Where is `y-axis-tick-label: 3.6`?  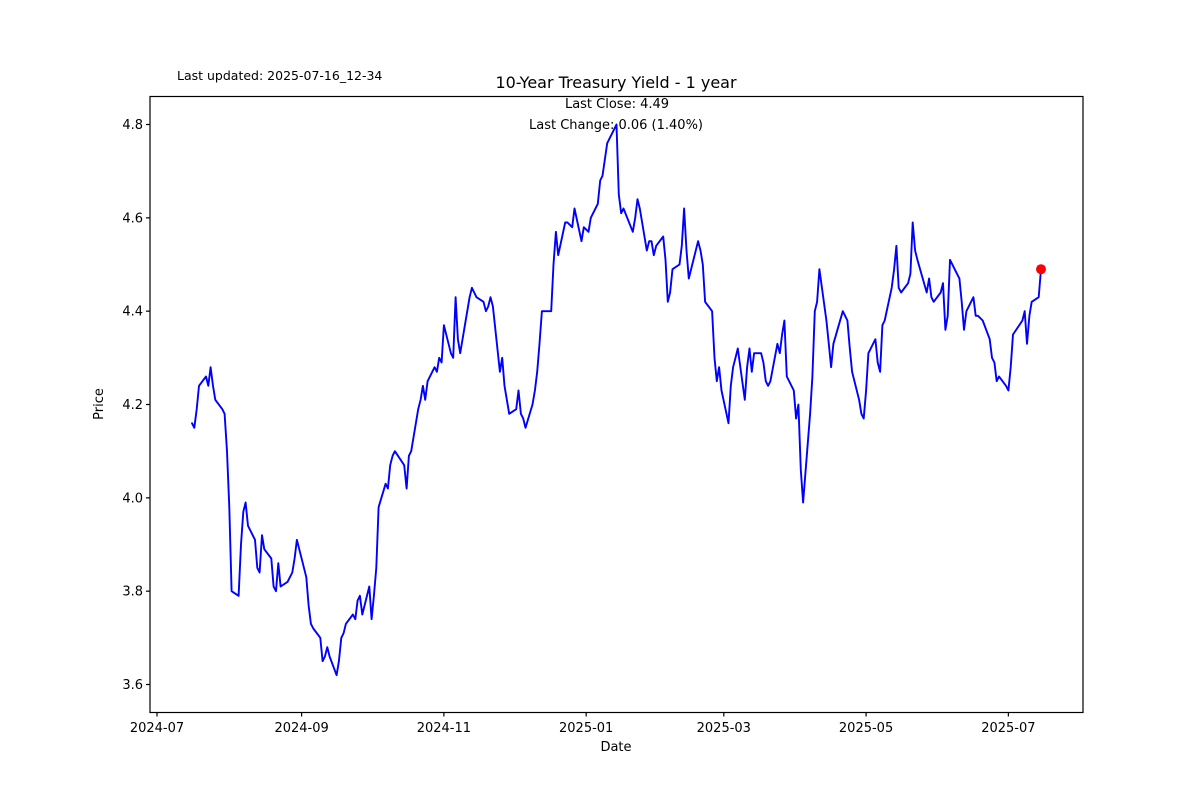 y-axis-tick-label: 3.6 is located at coordinates (132, 685).